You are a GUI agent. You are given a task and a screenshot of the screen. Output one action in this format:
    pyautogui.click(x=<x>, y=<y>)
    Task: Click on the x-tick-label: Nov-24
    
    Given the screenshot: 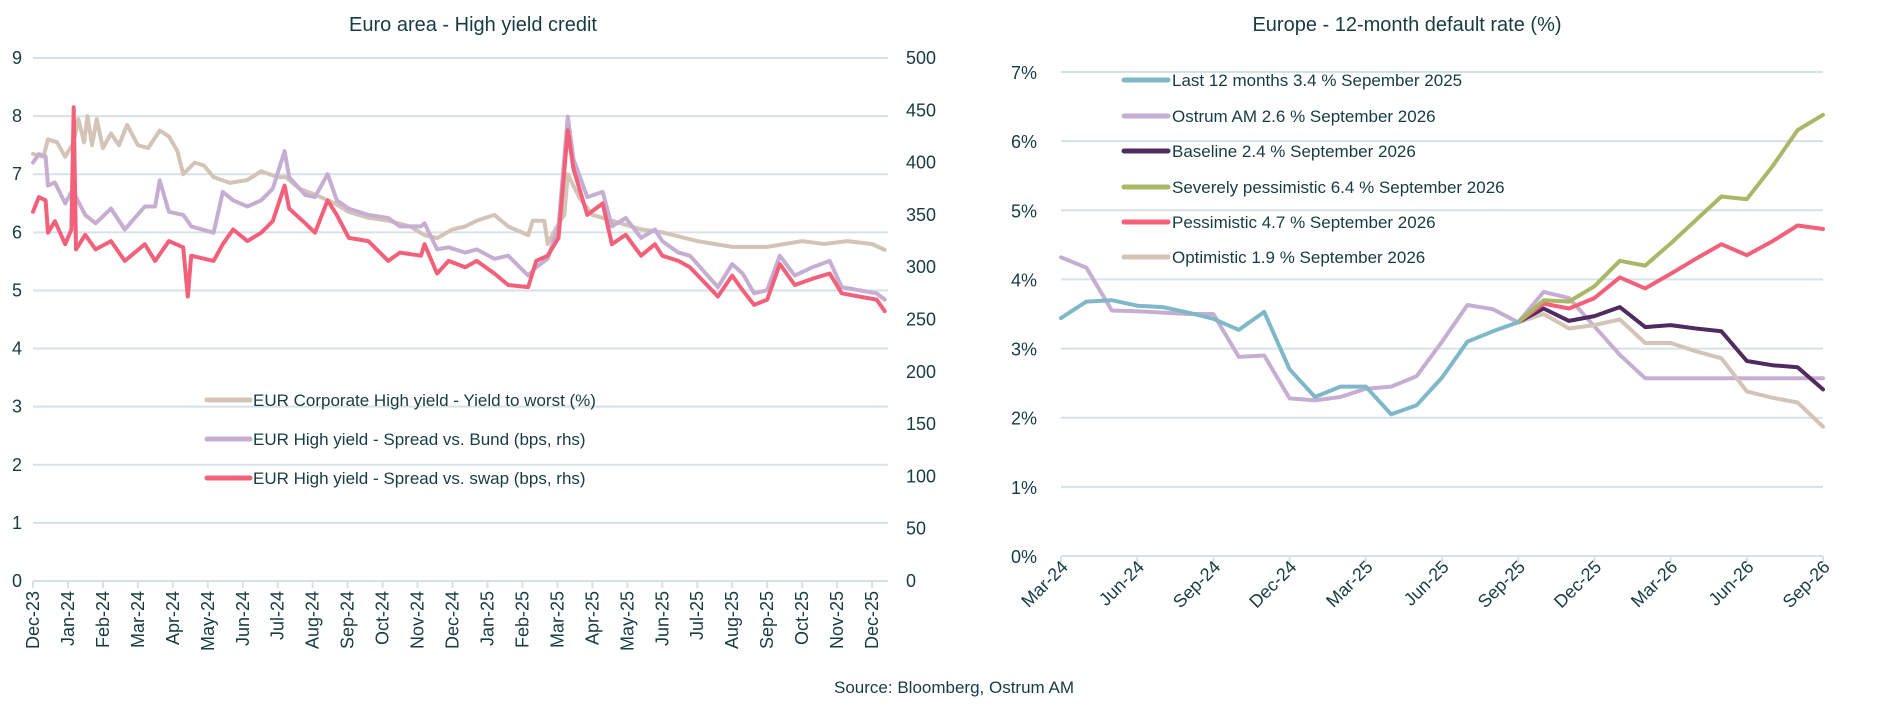 What is the action you would take?
    pyautogui.click(x=418, y=620)
    